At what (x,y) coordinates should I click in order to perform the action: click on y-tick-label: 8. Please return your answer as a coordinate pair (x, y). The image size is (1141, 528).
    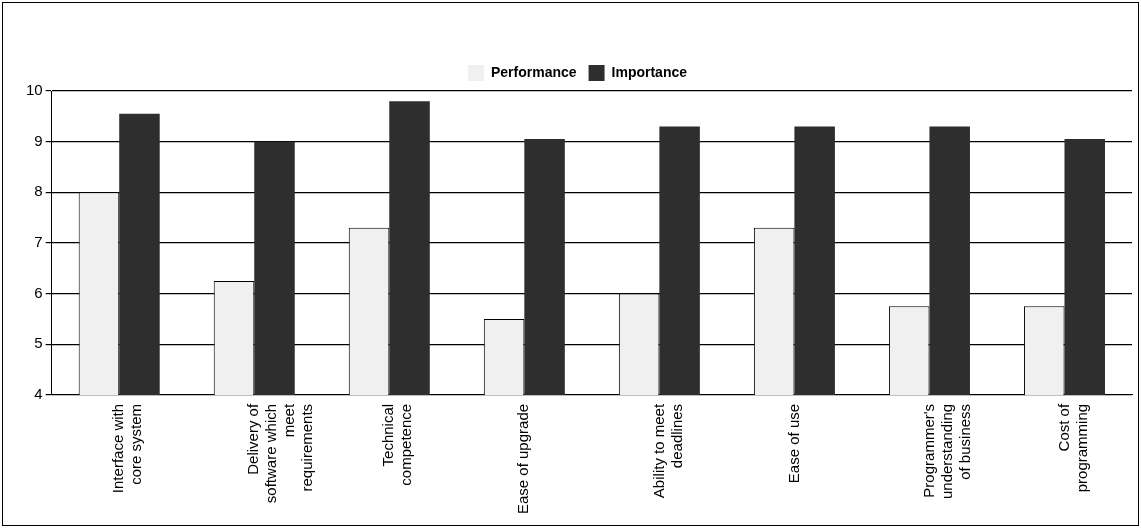
    Looking at the image, I should click on (38, 191).